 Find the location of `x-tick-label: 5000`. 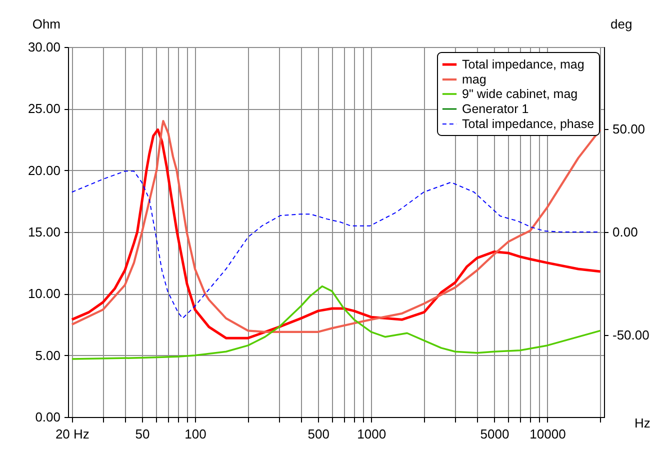

x-tick-label: 5000 is located at coordinates (495, 434).